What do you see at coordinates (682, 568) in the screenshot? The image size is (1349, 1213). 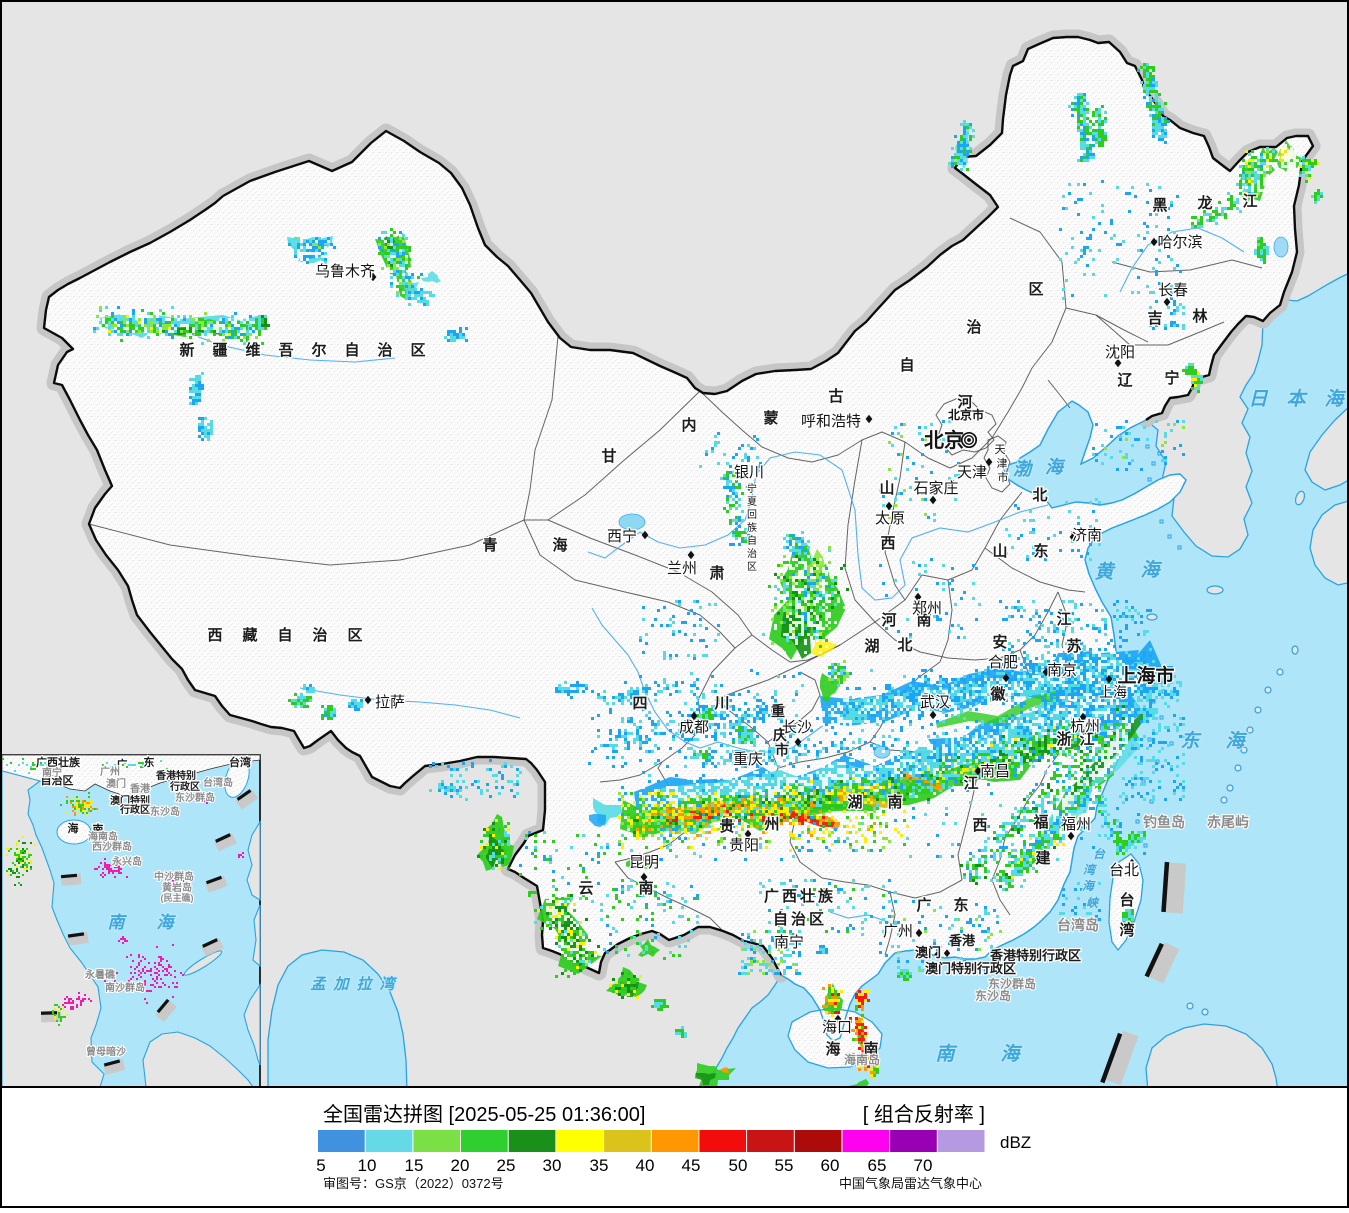 I see `svg-text: 兰州` at bounding box center [682, 568].